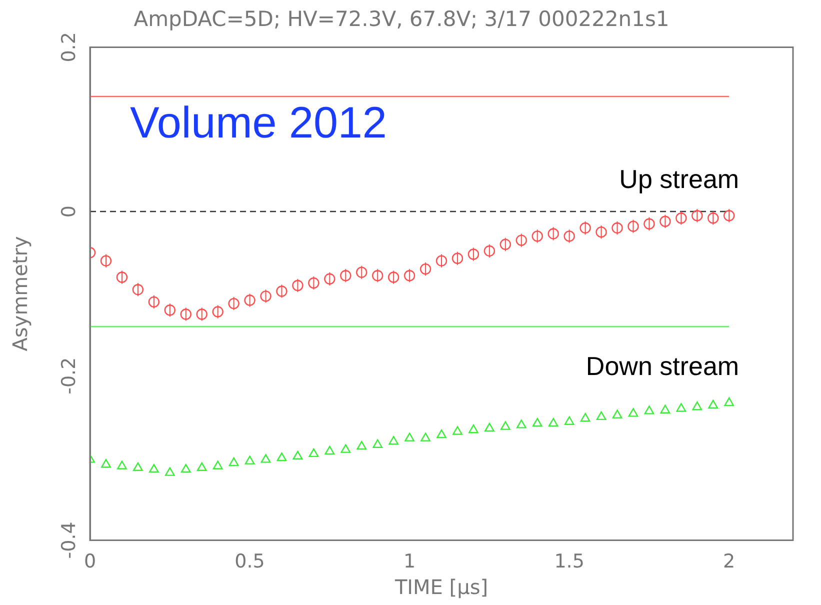 This screenshot has width=821, height=605. I want to click on y-axis-title: Asymmetry, so click(20, 294).